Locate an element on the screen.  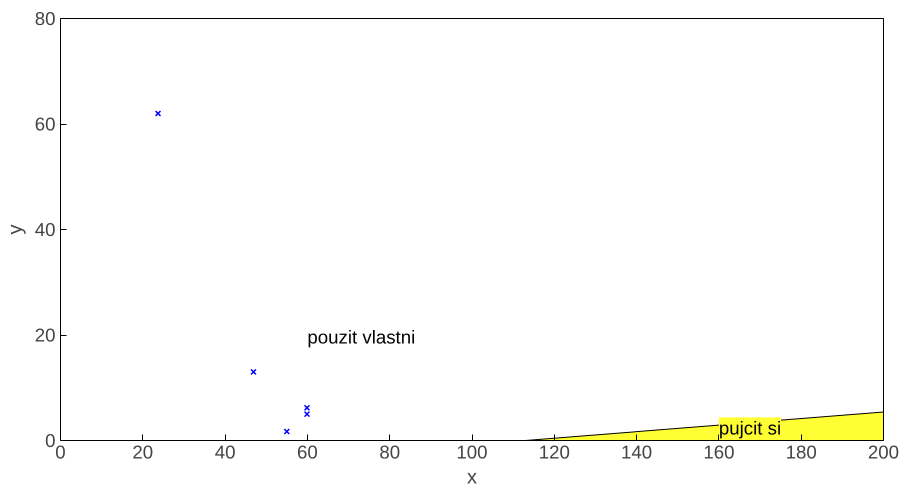
x-tick-label: 20 is located at coordinates (143, 452).